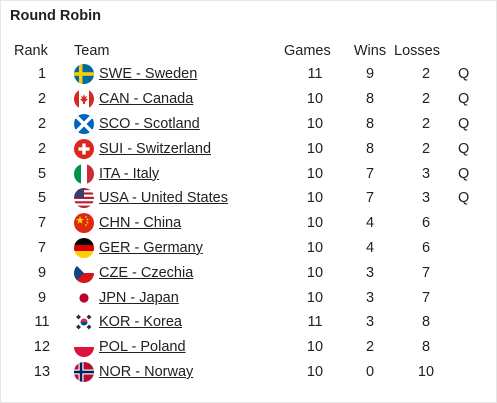 Image resolution: width=497 pixels, height=403 pixels. I want to click on team-link: GER - Germany, so click(151, 247).